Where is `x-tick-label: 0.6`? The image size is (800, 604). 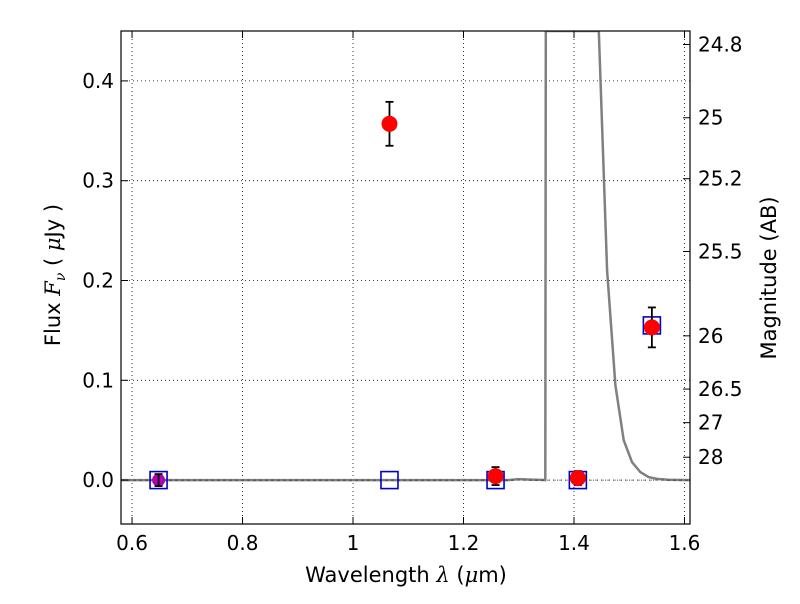 x-tick-label: 0.6 is located at coordinates (132, 543).